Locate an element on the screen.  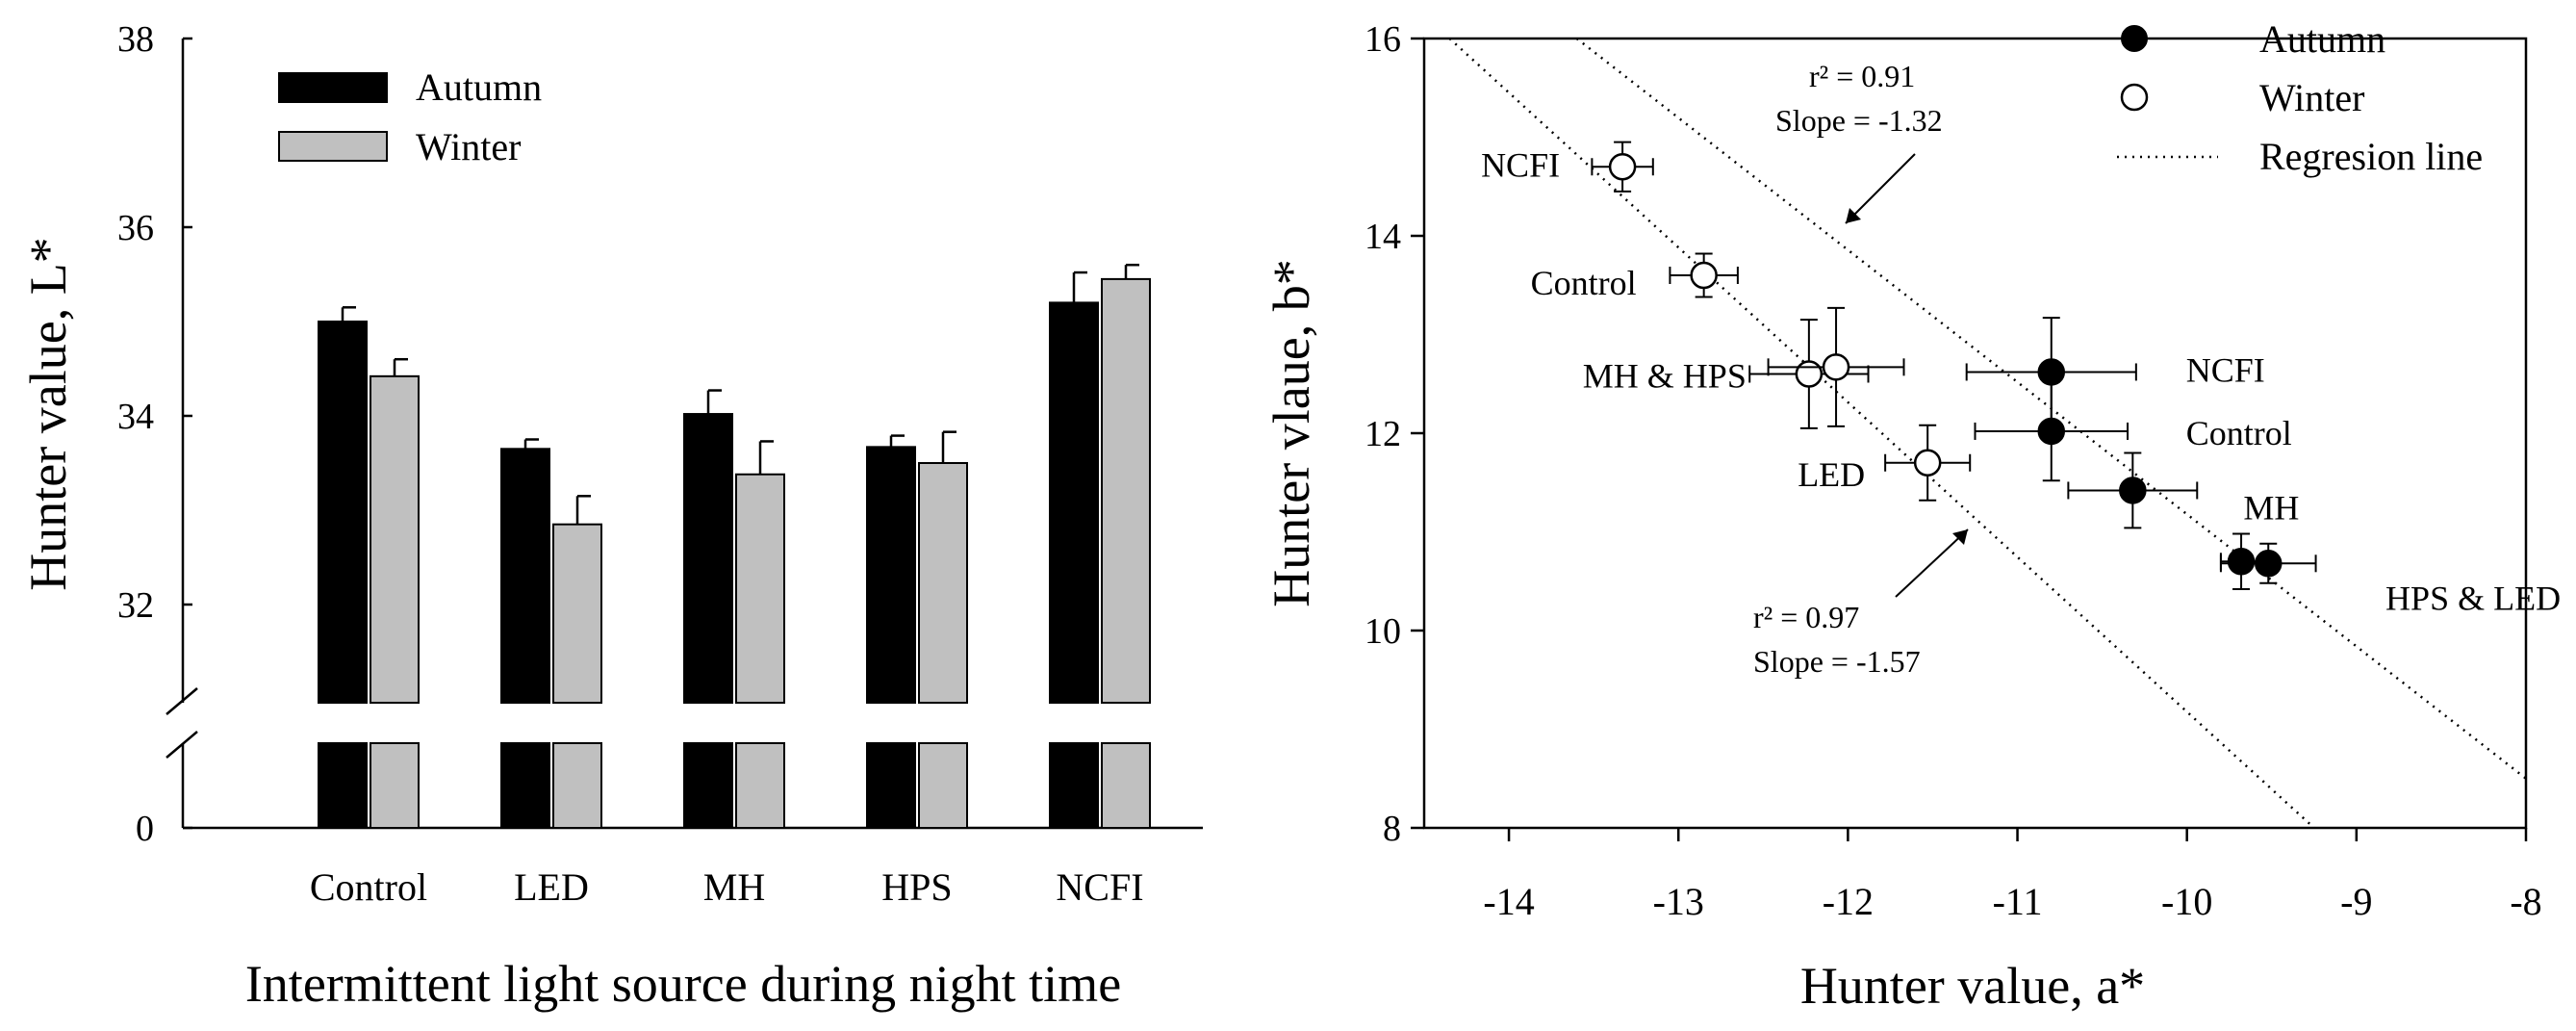
bar-x-tick-label: HPS is located at coordinates (916, 887).